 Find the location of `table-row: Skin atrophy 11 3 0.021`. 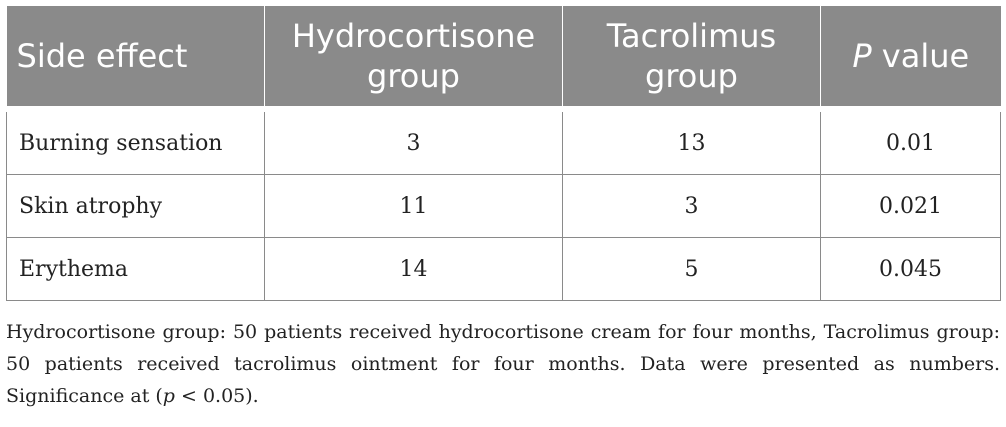

table-row: Skin atrophy 11 3 0.021 is located at coordinates (503, 206).